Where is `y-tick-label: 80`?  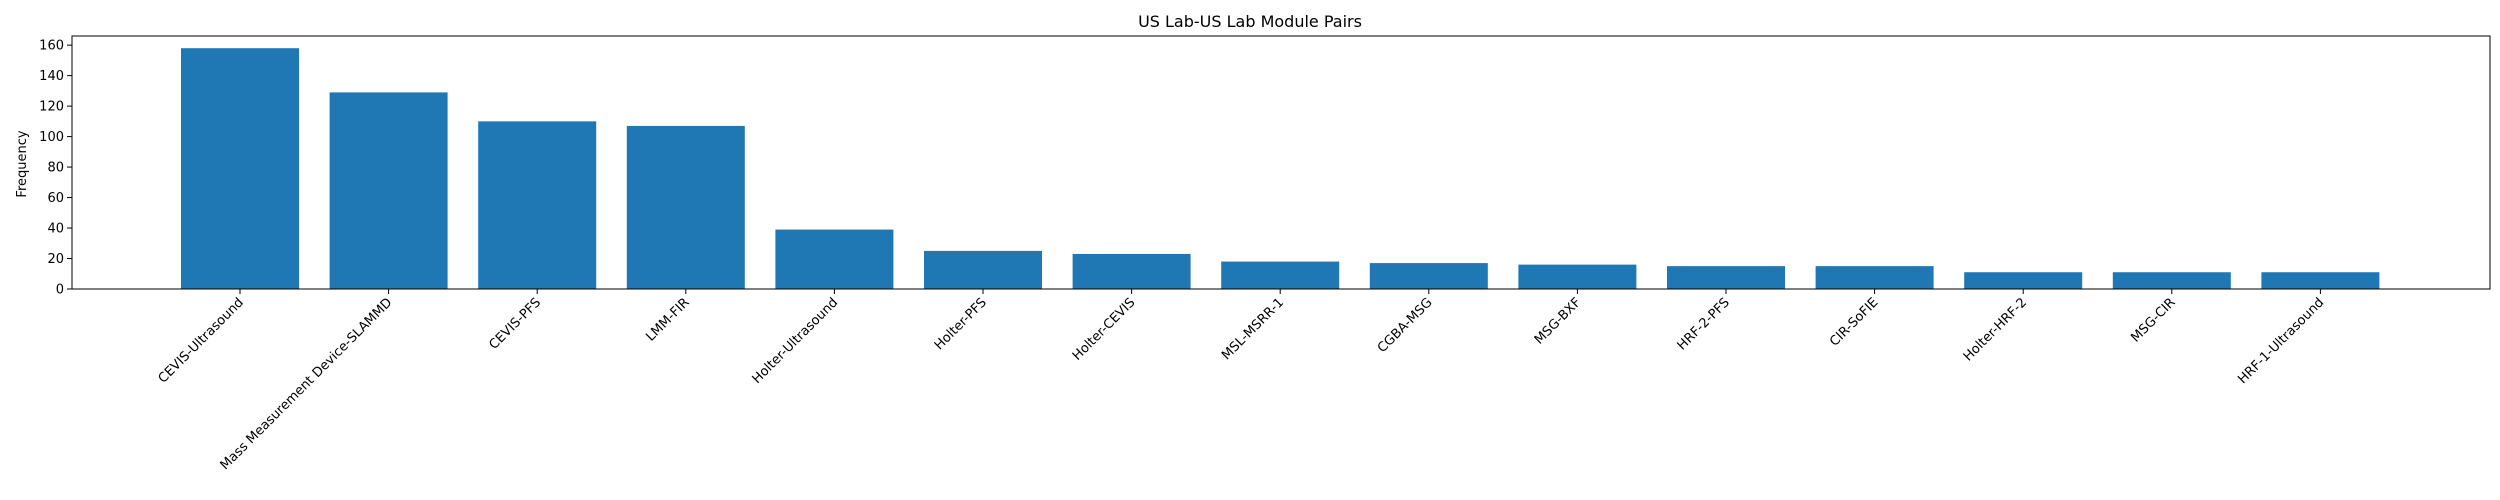 y-tick-label: 80 is located at coordinates (55, 168).